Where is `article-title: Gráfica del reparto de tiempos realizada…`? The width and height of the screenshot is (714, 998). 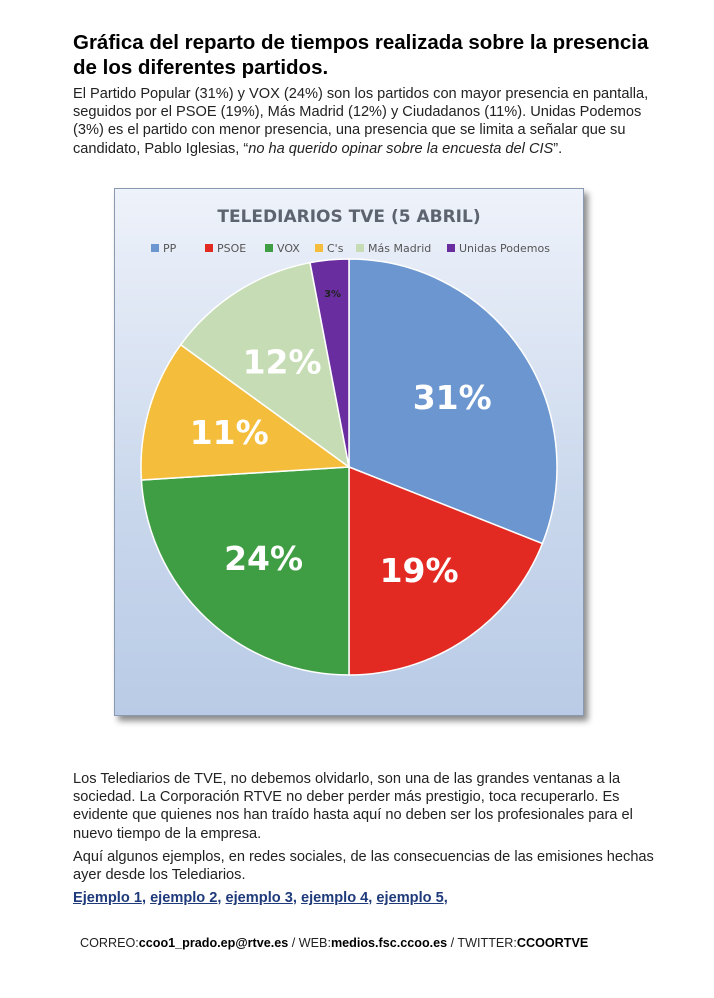 article-title: Gráfica del reparto de tiempos realizada… is located at coordinates (361, 55).